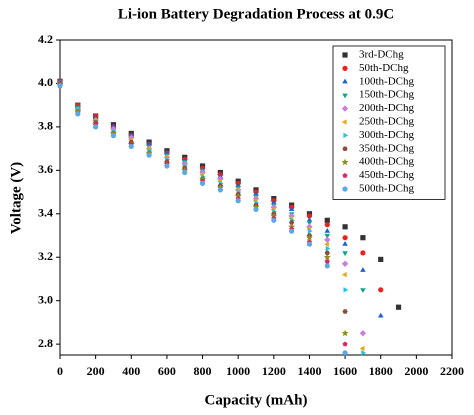 Image resolution: width=474 pixels, height=415 pixels. Describe the element at coordinates (387, 81) in the screenshot. I see `legend-label: 100th-DChg` at that location.